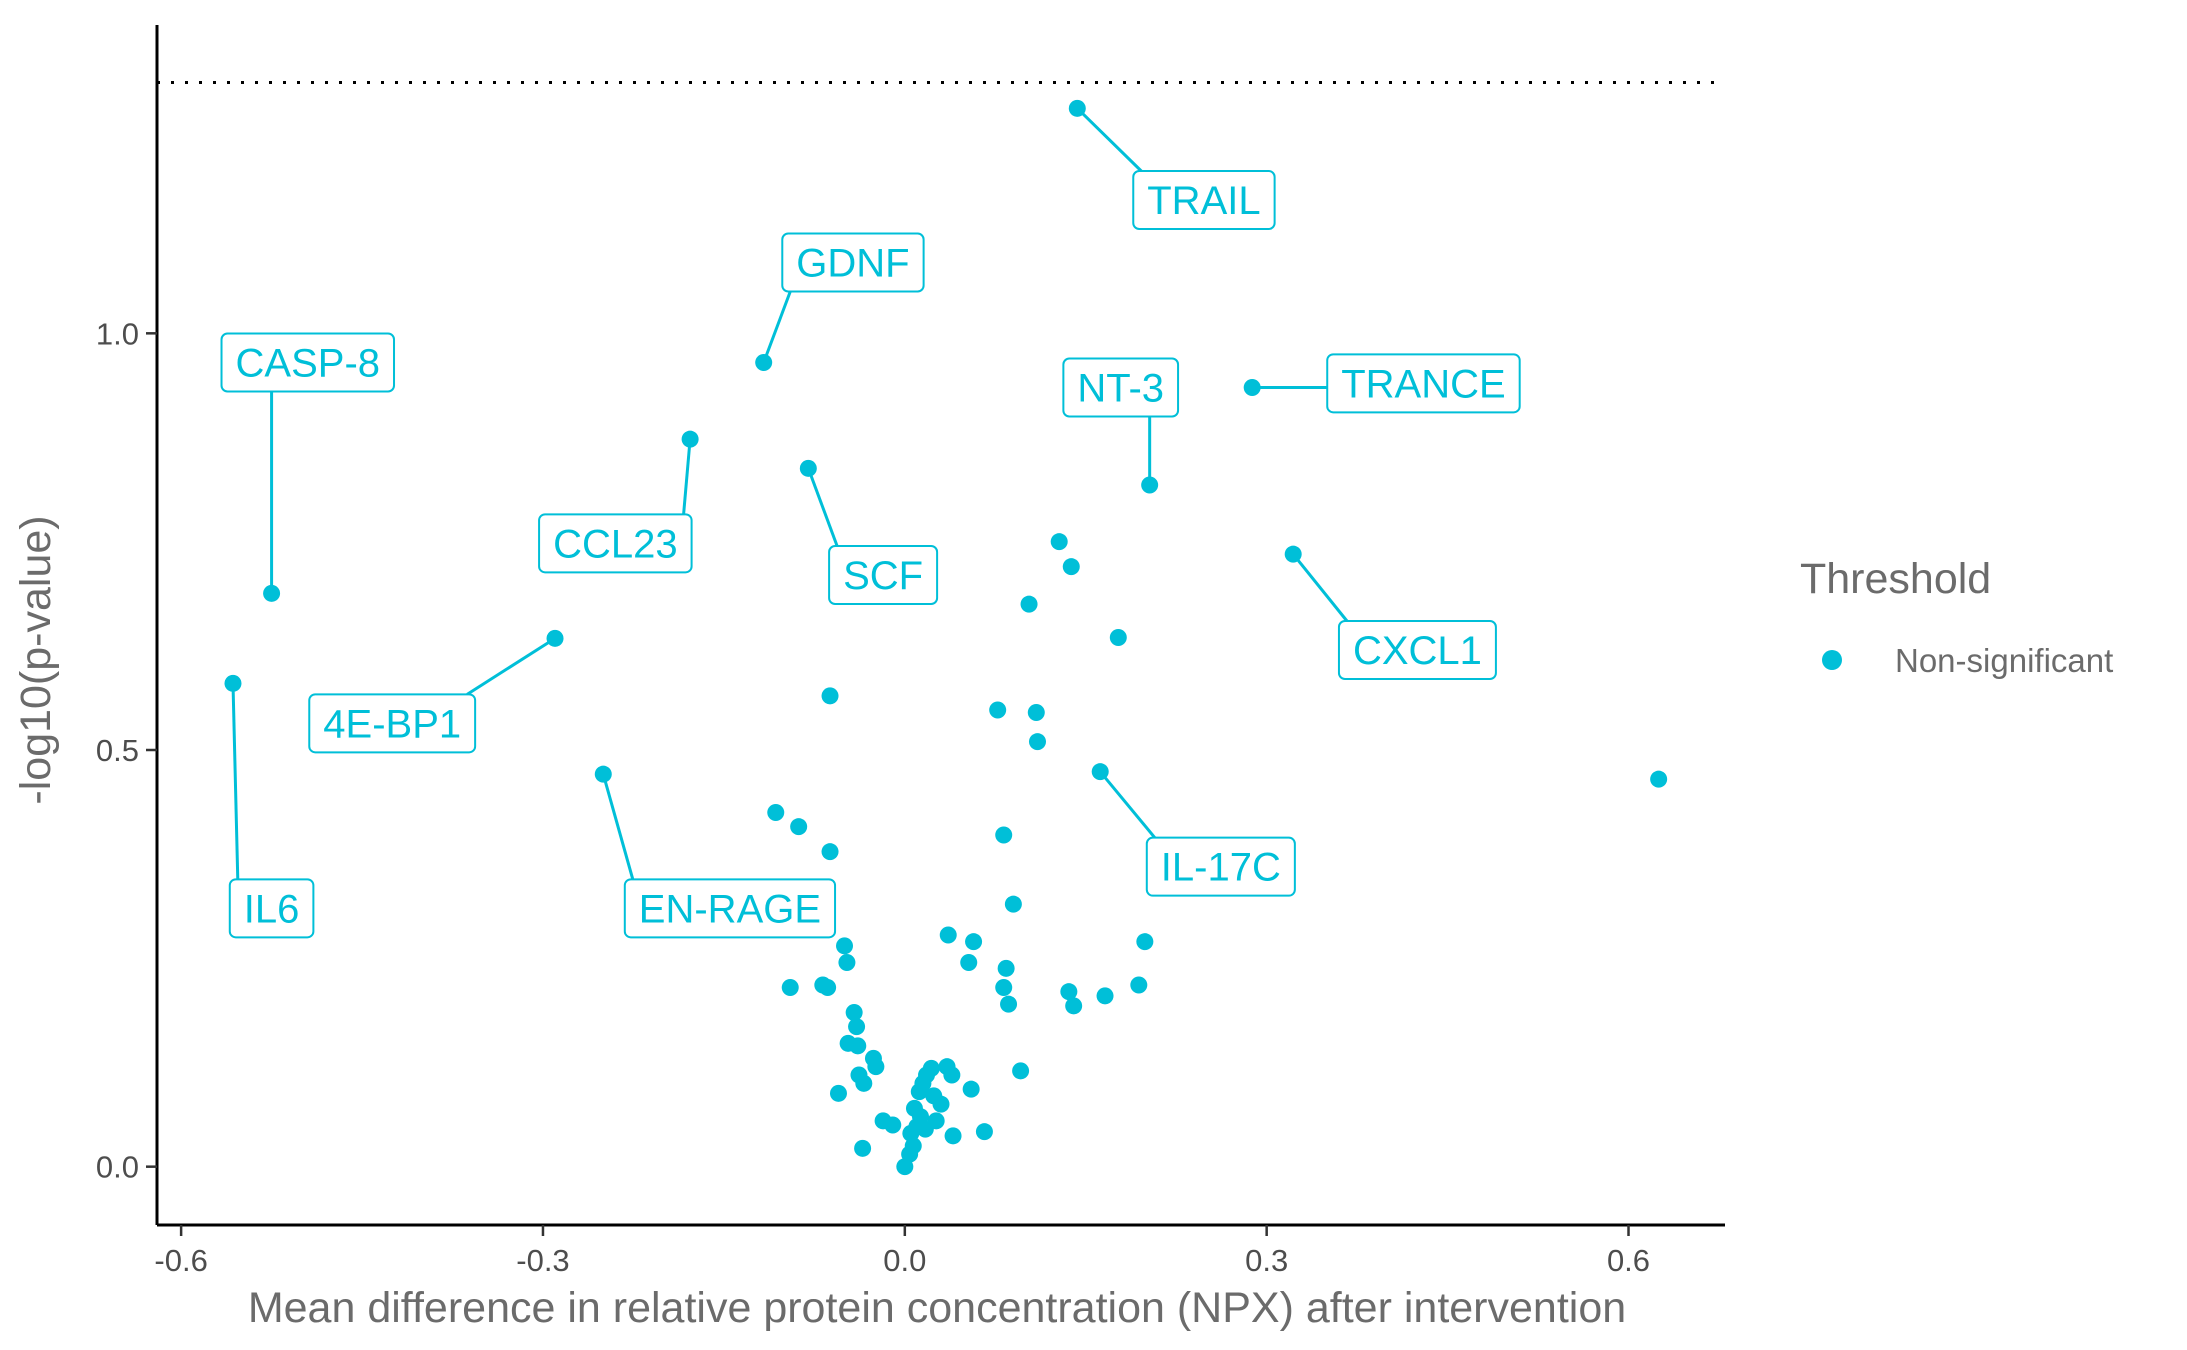  What do you see at coordinates (542, 1260) in the screenshot?
I see `x-tick-label: -0.3` at bounding box center [542, 1260].